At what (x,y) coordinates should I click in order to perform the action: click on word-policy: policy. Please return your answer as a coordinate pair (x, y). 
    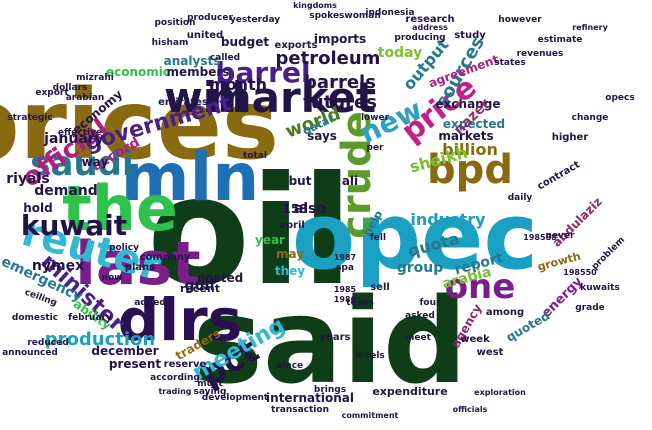
    Looking at the image, I should click on (124, 248).